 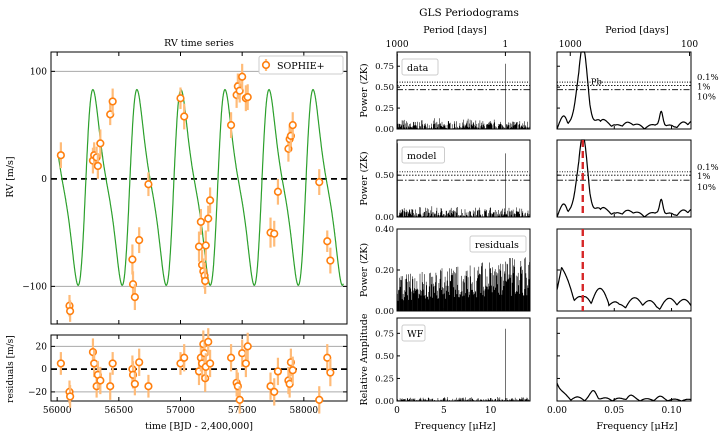 I want to click on panel-label: data, so click(x=418, y=68).